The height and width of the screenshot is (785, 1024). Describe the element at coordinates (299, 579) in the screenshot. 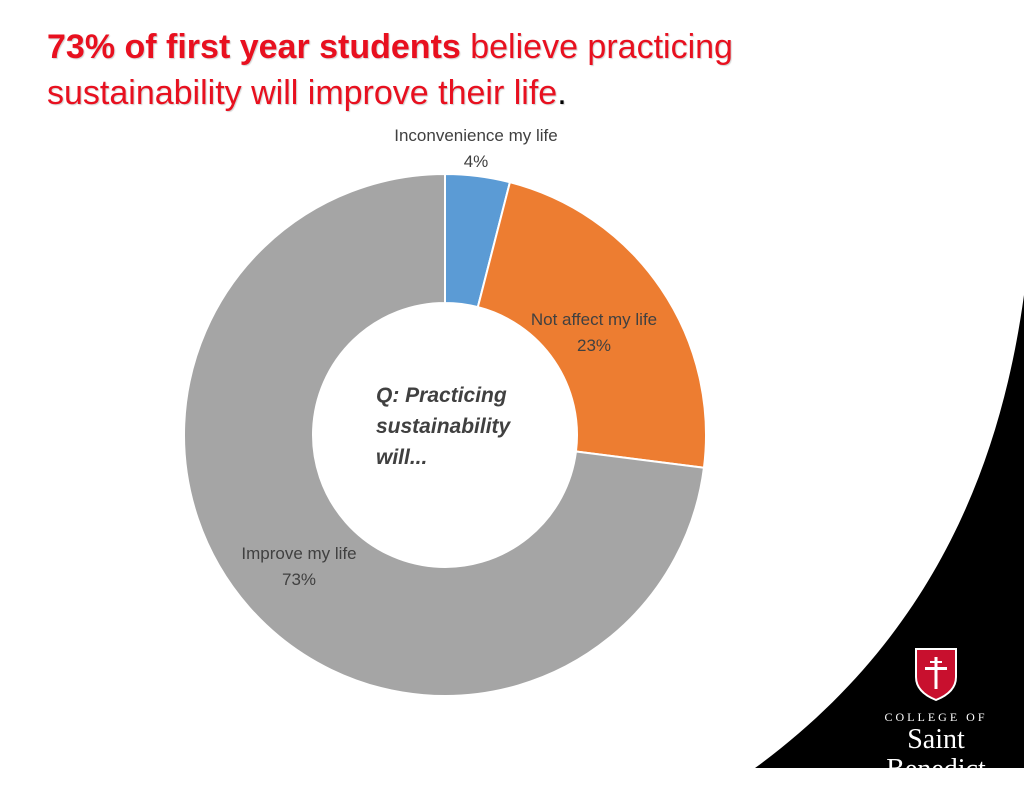

I see `slice-value-improve: 73%` at that location.